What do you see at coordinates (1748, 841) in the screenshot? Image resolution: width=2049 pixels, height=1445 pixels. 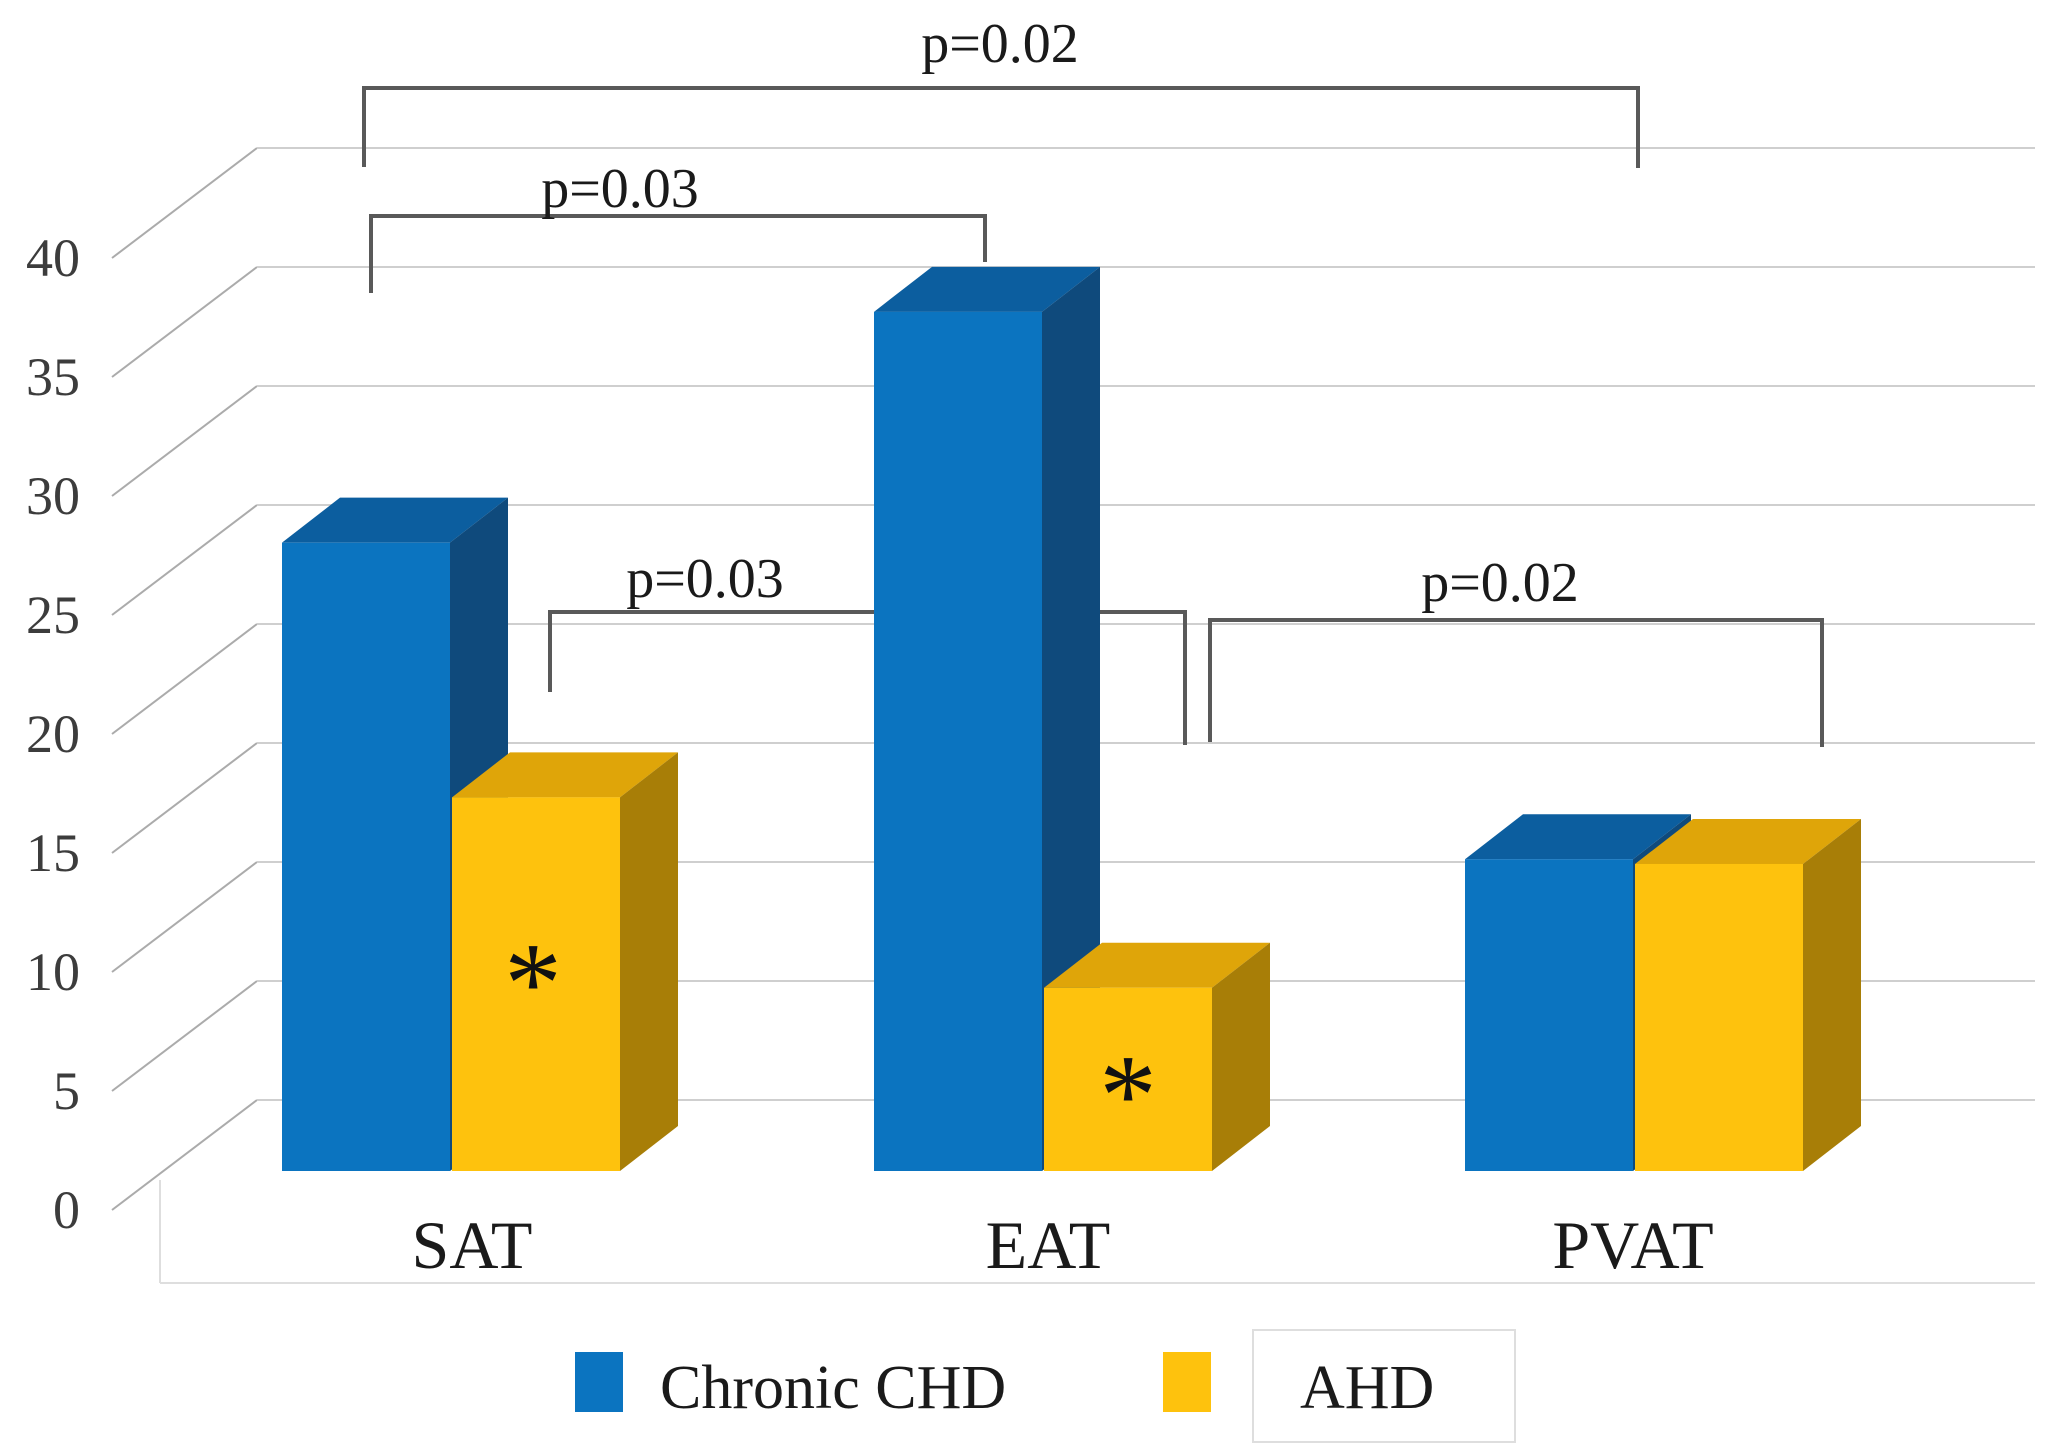 I see `bar-pvat-ahd-top` at bounding box center [1748, 841].